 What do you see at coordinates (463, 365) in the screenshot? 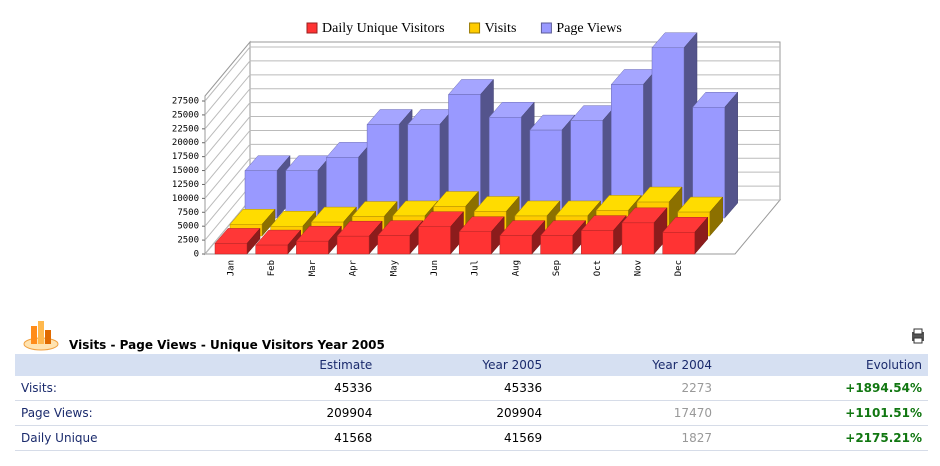
I see `header-cell: Year 2005` at bounding box center [463, 365].